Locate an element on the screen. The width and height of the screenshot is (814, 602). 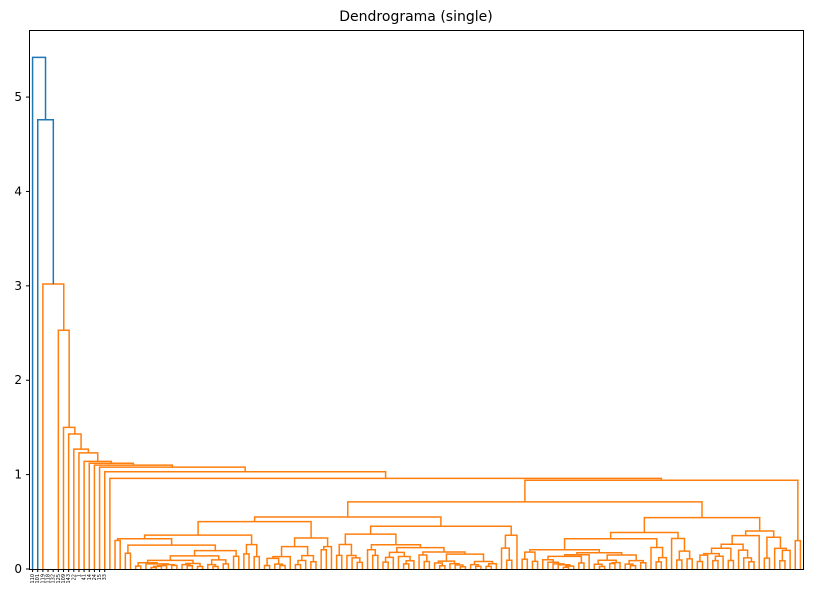
y-tick-label-5: 5 is located at coordinates (18, 97).